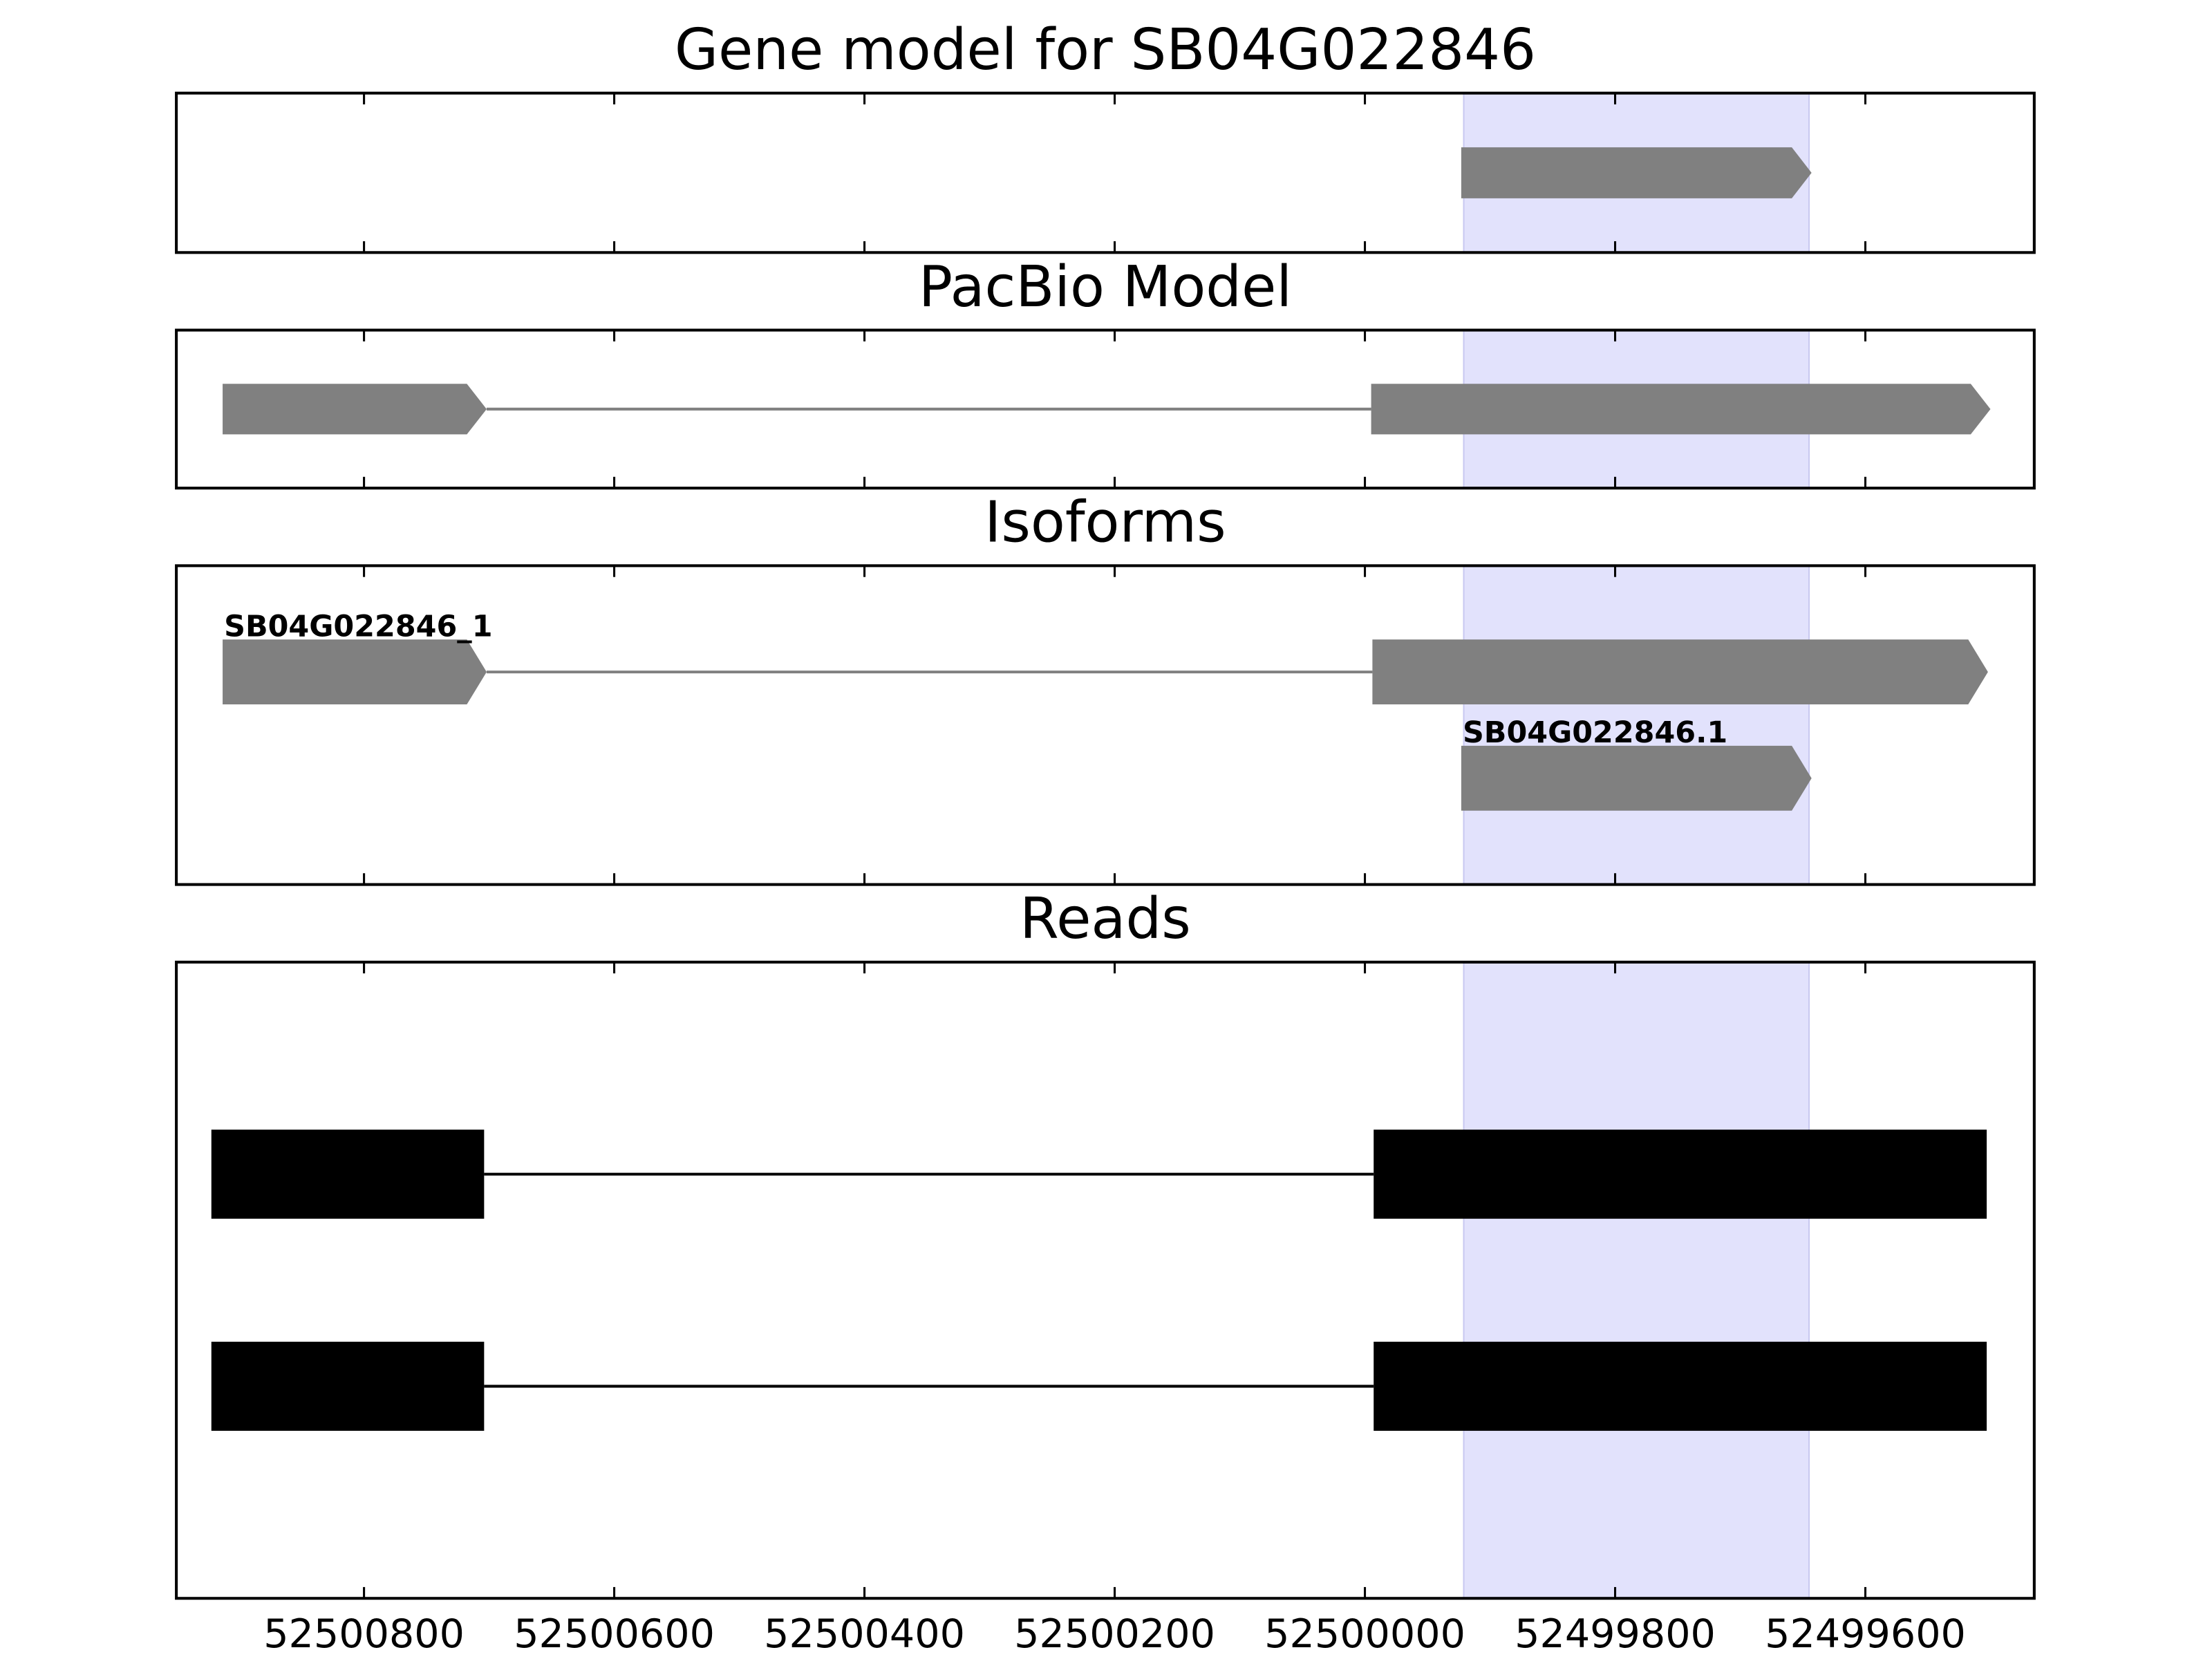 This screenshot has width=2212, height=1659. I want to click on panel-title: PacBio Model, so click(1105, 287).